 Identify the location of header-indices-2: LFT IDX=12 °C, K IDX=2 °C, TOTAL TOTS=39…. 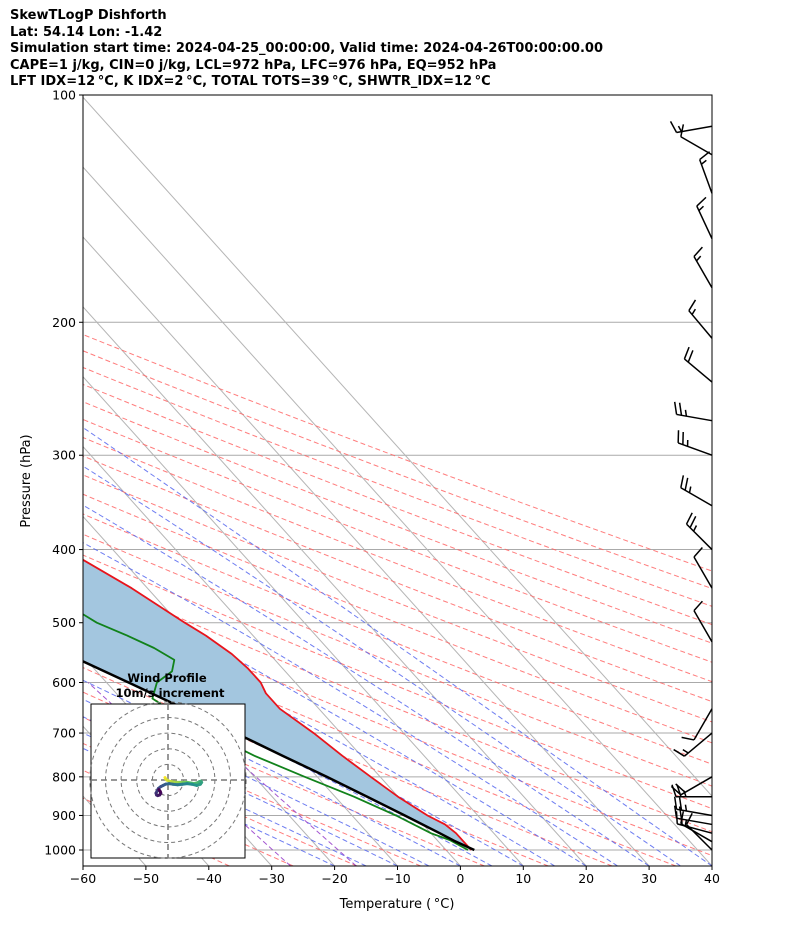
(250, 81).